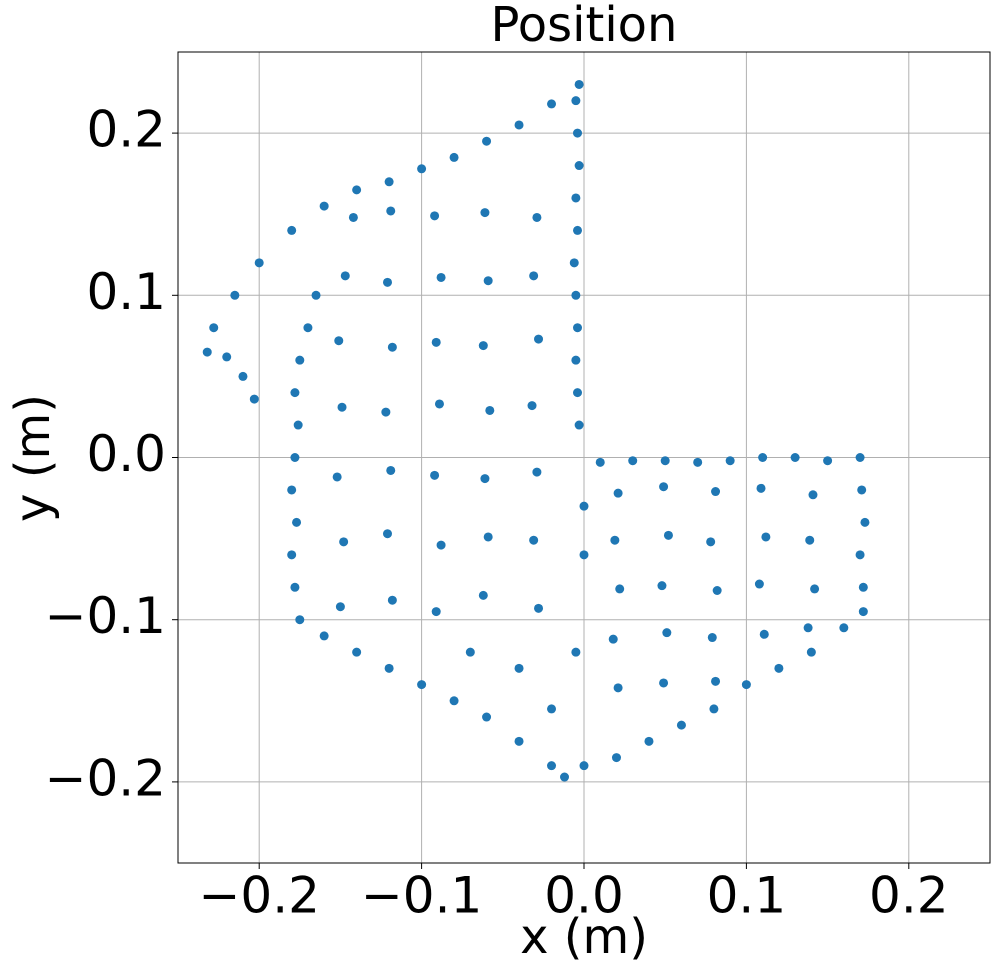 The image size is (997, 973). I want to click on y-axis-label: y (m), so click(33, 458).